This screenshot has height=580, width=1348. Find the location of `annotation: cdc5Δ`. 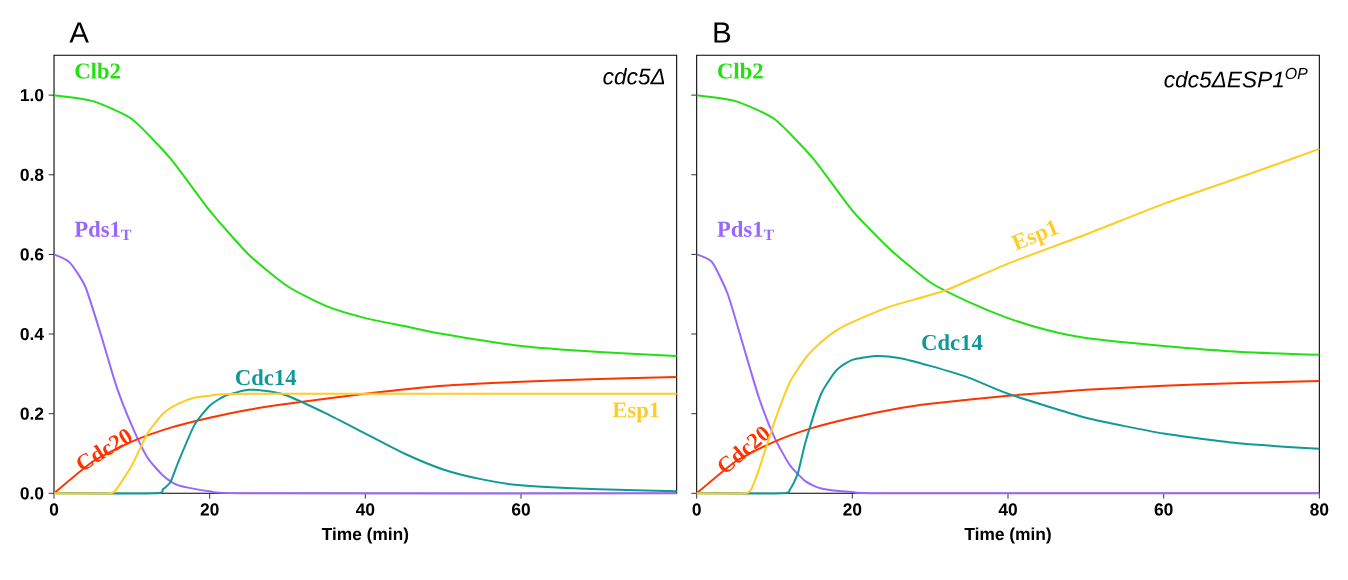

annotation: cdc5Δ is located at coordinates (634, 76).